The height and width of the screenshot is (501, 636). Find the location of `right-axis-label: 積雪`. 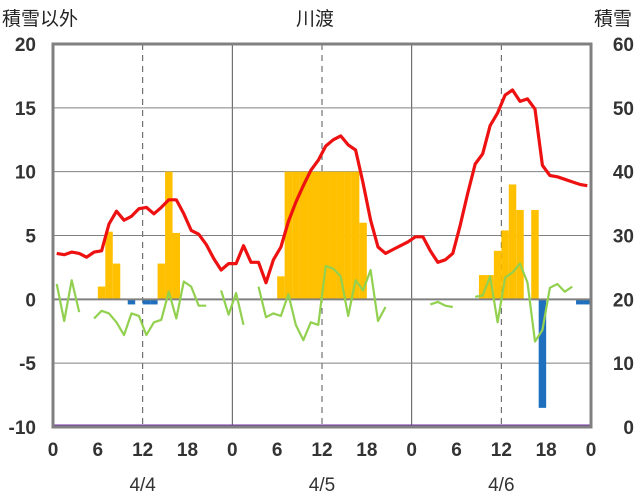

right-axis-label: 積雪 is located at coordinates (612, 19).